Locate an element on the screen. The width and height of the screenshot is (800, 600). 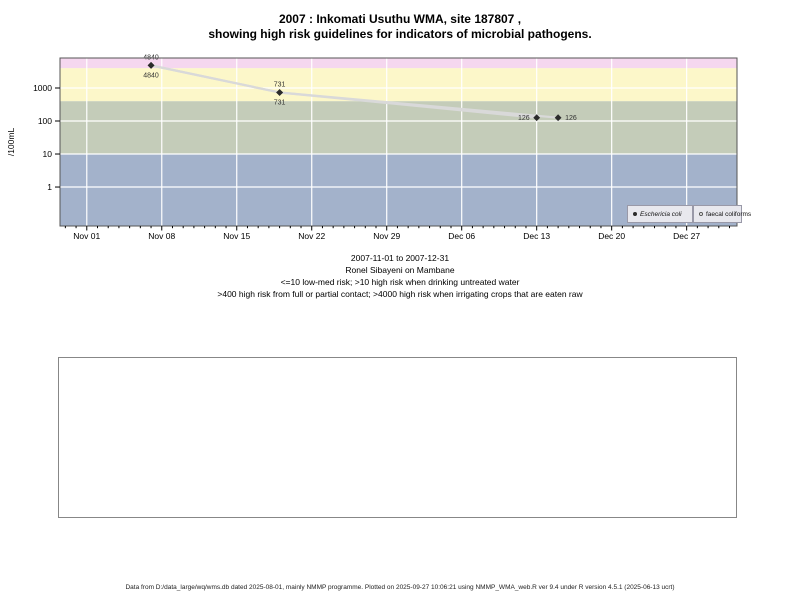
x-tick-label: Nov 22 is located at coordinates (311, 236).